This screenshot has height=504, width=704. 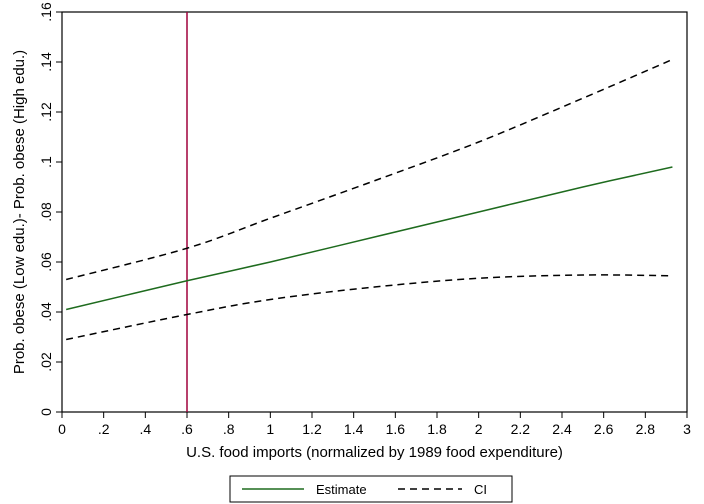 What do you see at coordinates (312, 429) in the screenshot?
I see `x-tick-label: 1.2` at bounding box center [312, 429].